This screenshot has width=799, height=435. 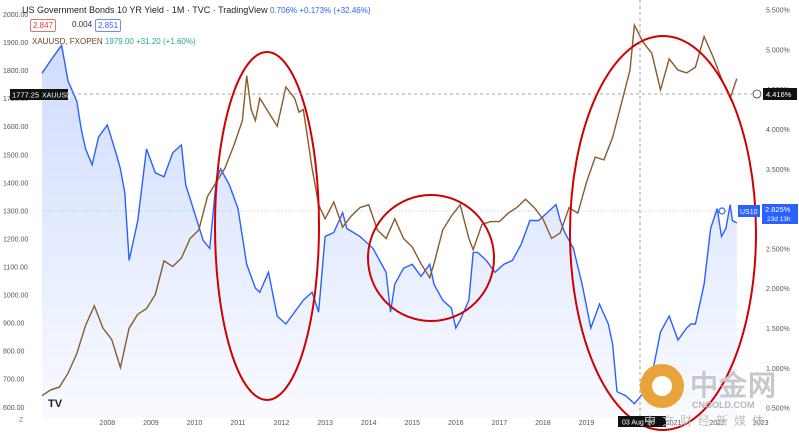 I want to click on left-price-badge, so click(x=39, y=94).